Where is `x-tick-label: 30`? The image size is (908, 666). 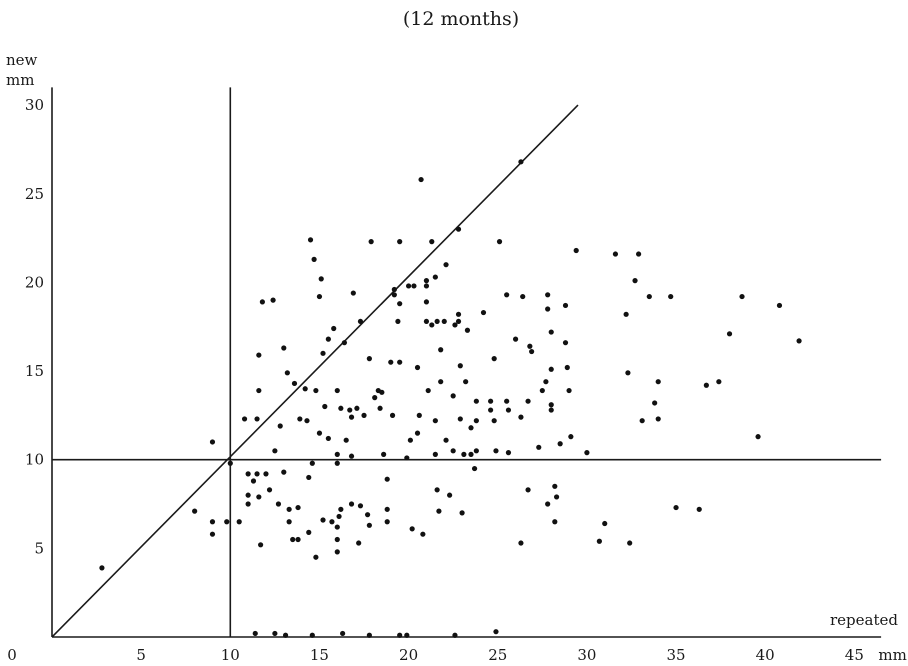
x-tick-label: 30 is located at coordinates (586, 655).